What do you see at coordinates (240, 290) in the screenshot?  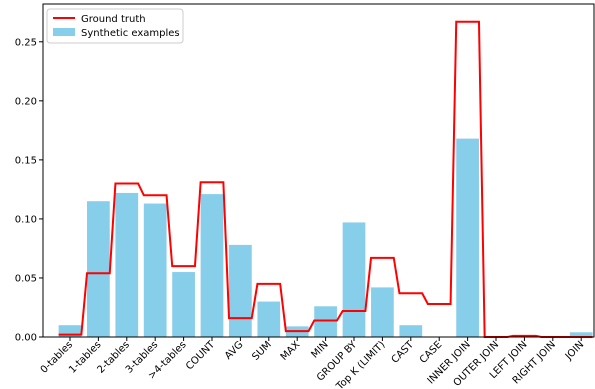 I see `bar-avg` at bounding box center [240, 290].